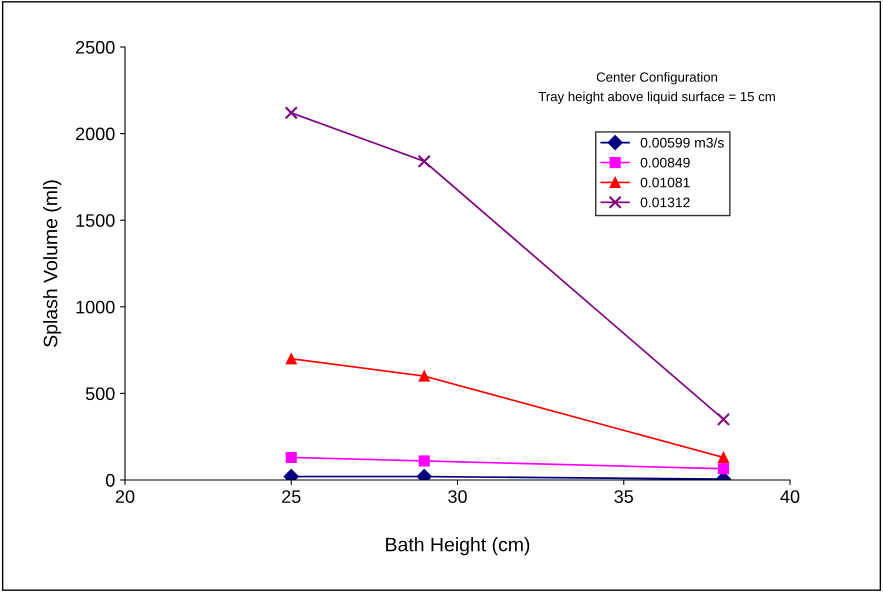 Image resolution: width=883 pixels, height=592 pixels. I want to click on y-tick-label: 1500, so click(95, 220).